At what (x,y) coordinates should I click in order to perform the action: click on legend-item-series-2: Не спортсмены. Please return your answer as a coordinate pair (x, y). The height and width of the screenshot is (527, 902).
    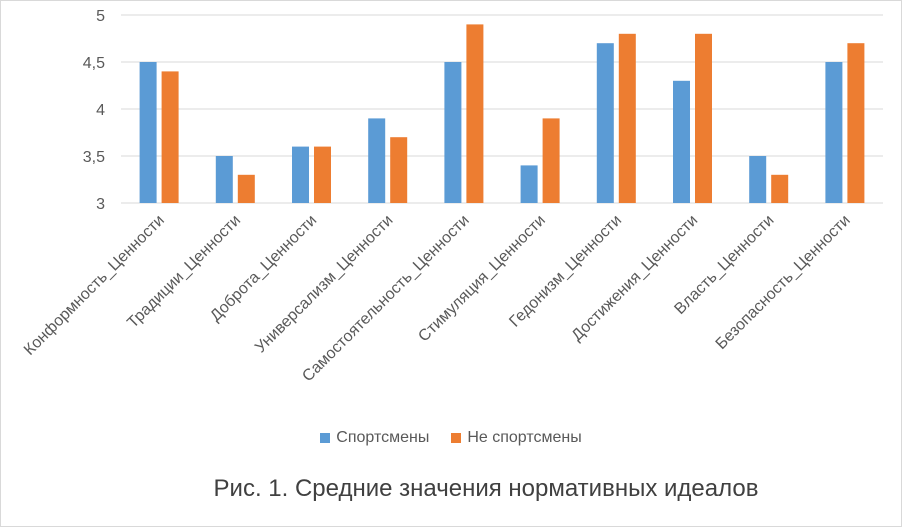
    Looking at the image, I should click on (516, 438).